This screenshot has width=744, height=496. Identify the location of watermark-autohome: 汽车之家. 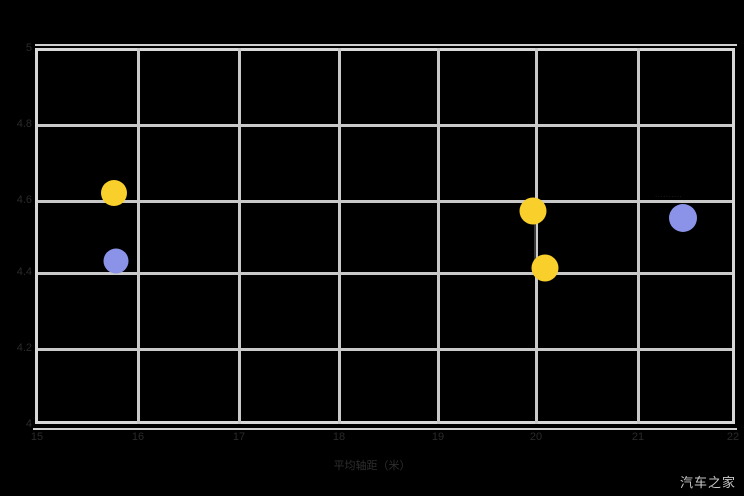
(707, 482).